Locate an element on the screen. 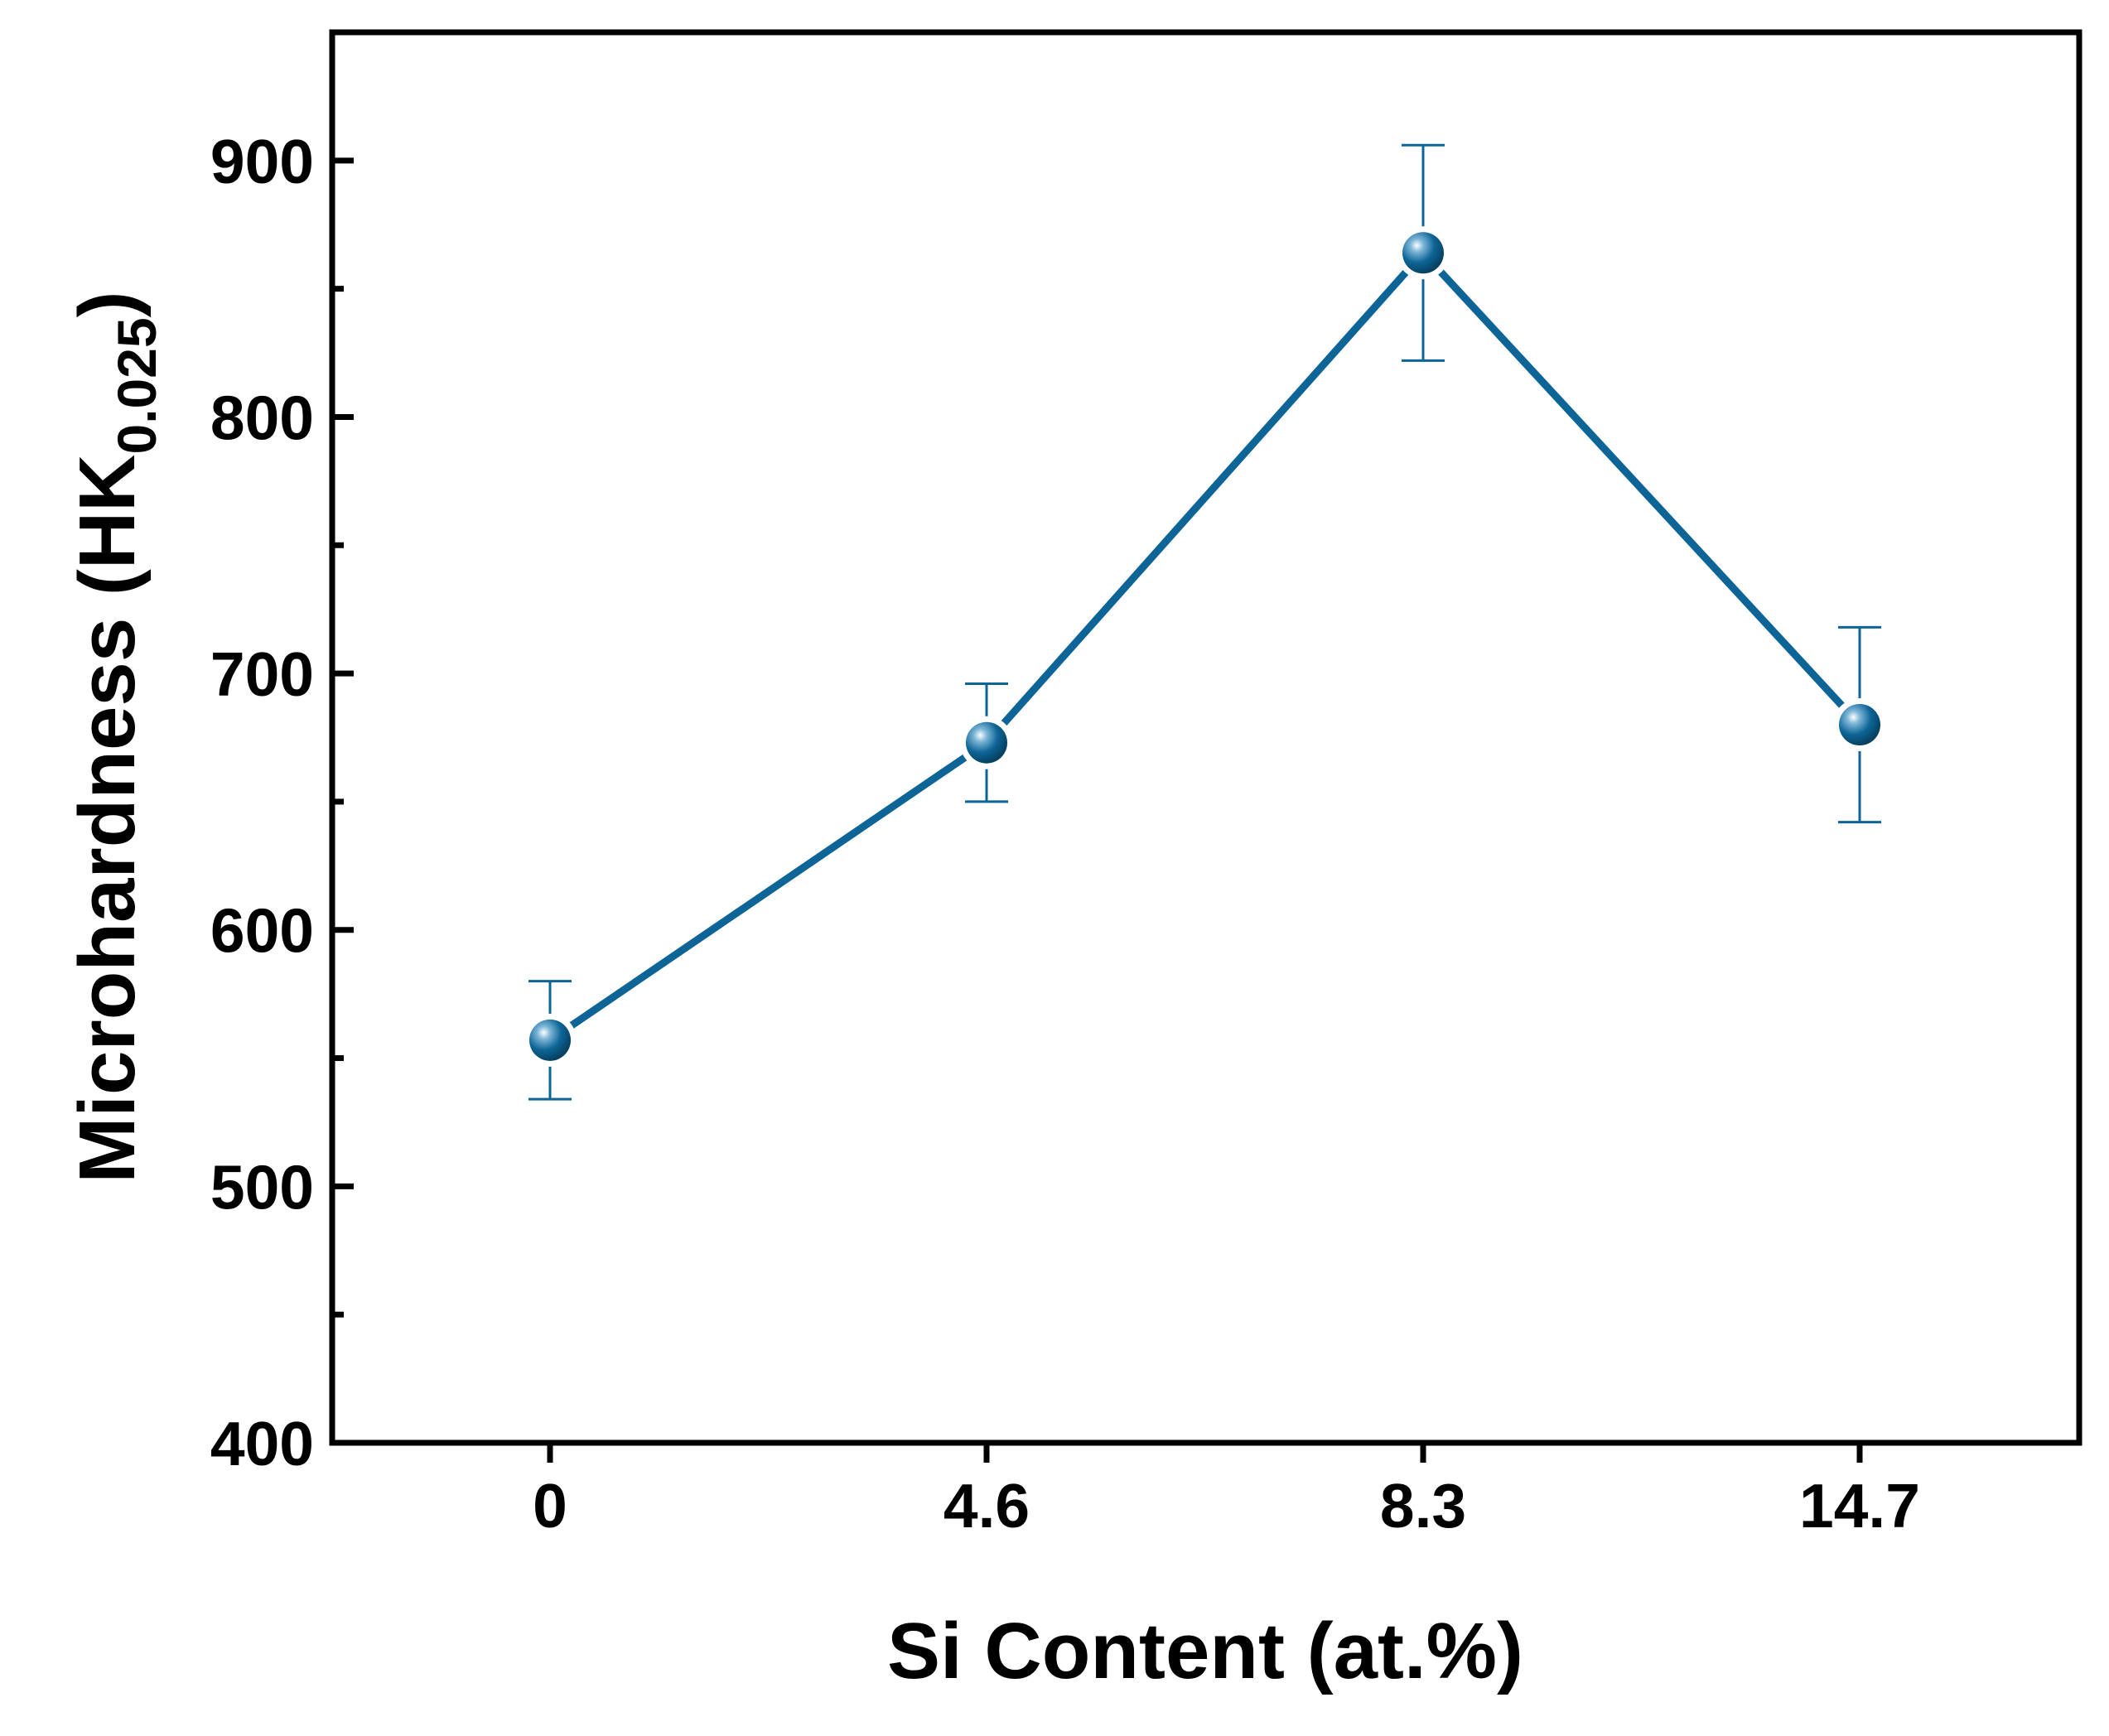 Image resolution: width=2109 pixels, height=1736 pixels. y-axis-title: Microhardness (HK0.025) is located at coordinates (115, 737).